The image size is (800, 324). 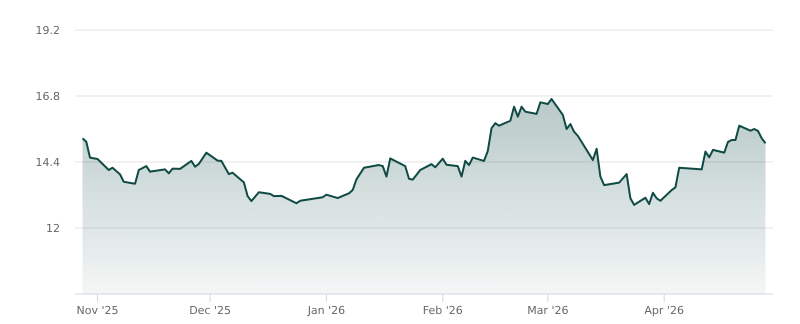 I want to click on y-tick-label: 19.2, so click(x=48, y=30).